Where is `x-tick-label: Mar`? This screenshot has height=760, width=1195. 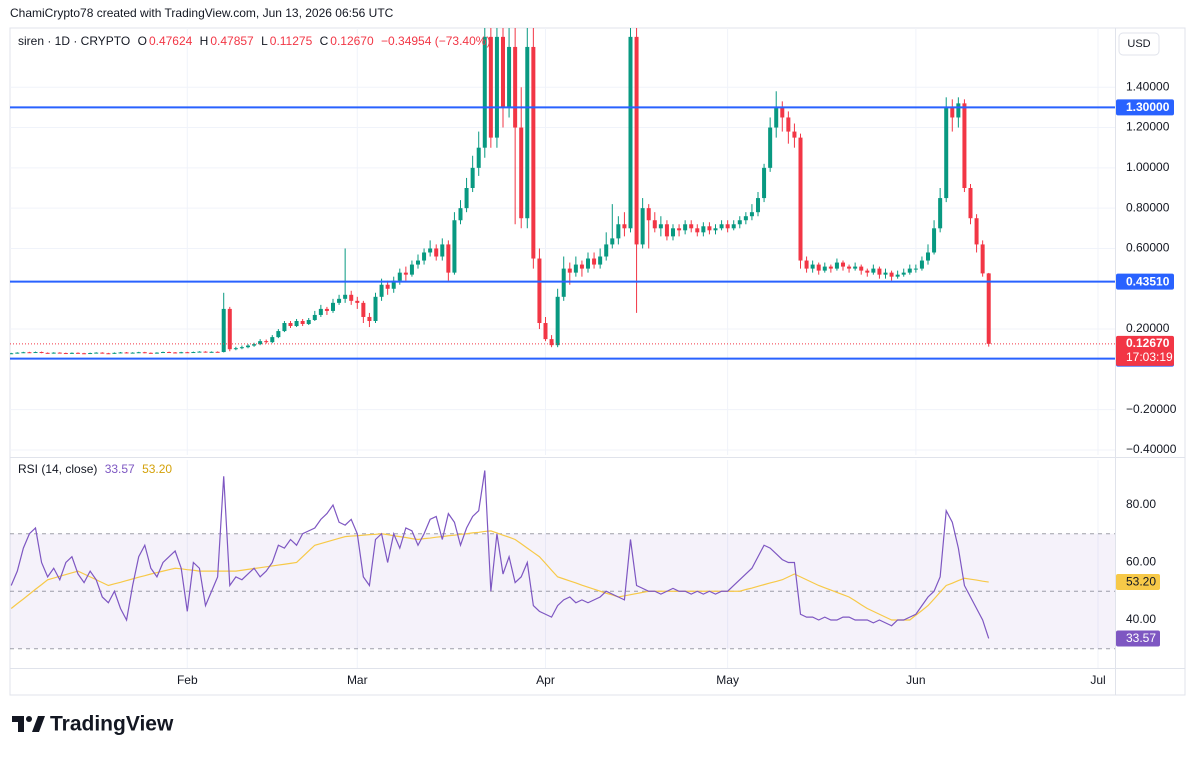 x-tick-label: Mar is located at coordinates (357, 680).